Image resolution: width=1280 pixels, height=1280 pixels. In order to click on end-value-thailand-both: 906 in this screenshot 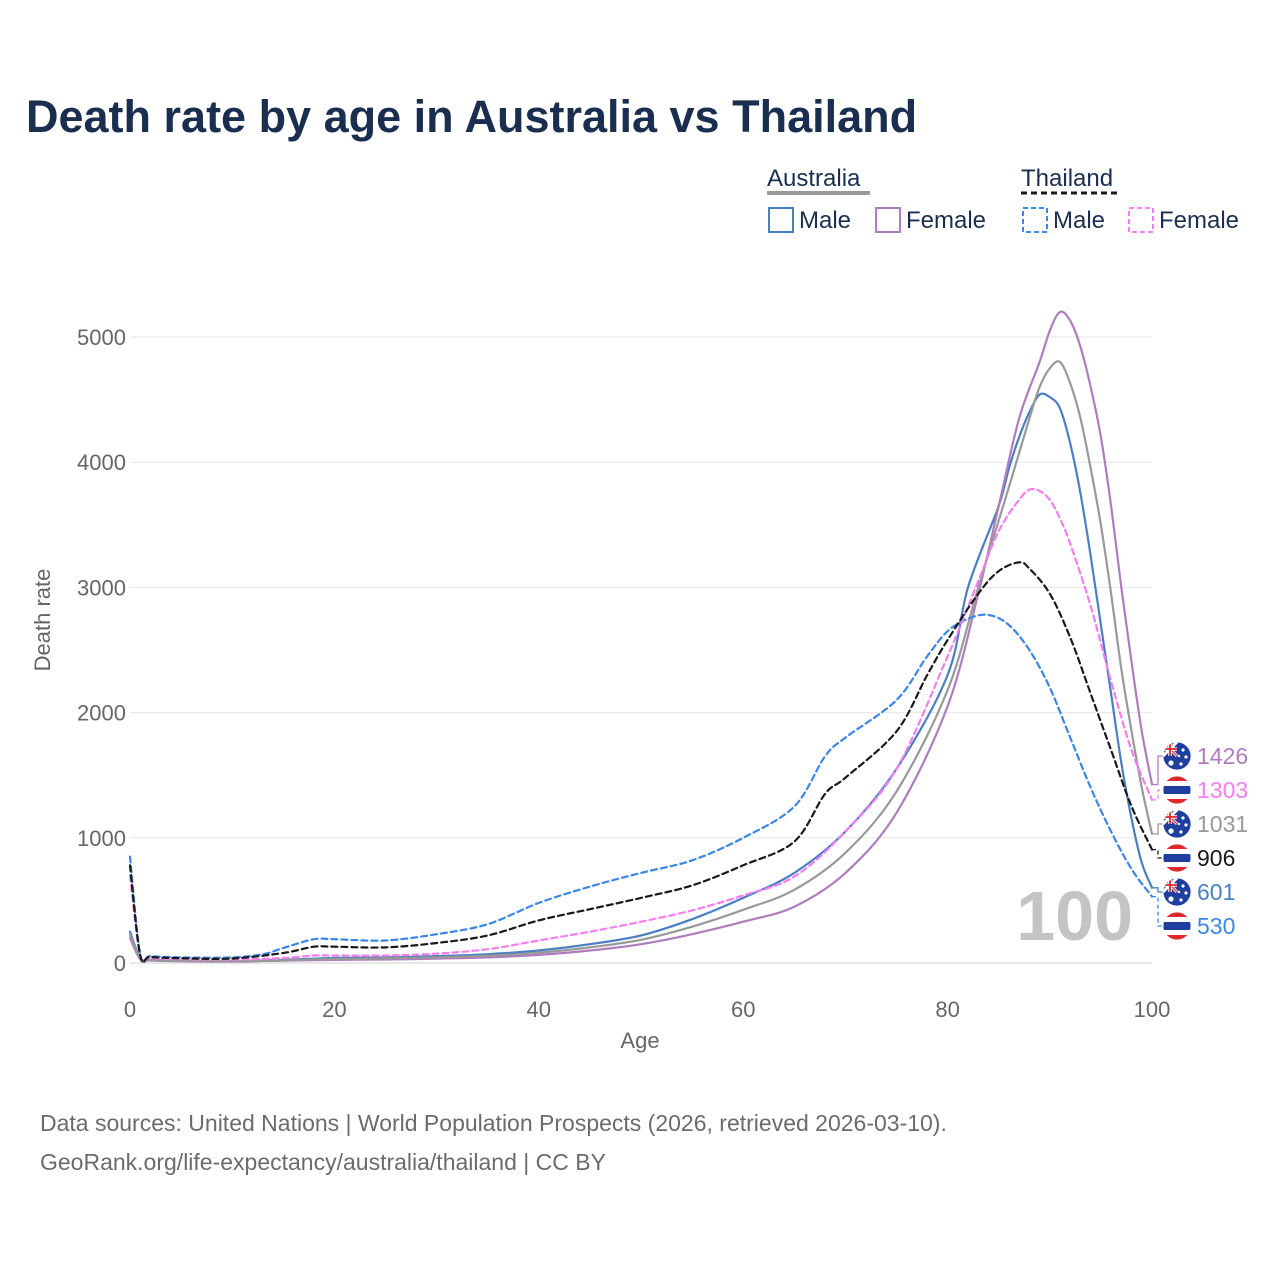, I will do `click(1216, 858)`.